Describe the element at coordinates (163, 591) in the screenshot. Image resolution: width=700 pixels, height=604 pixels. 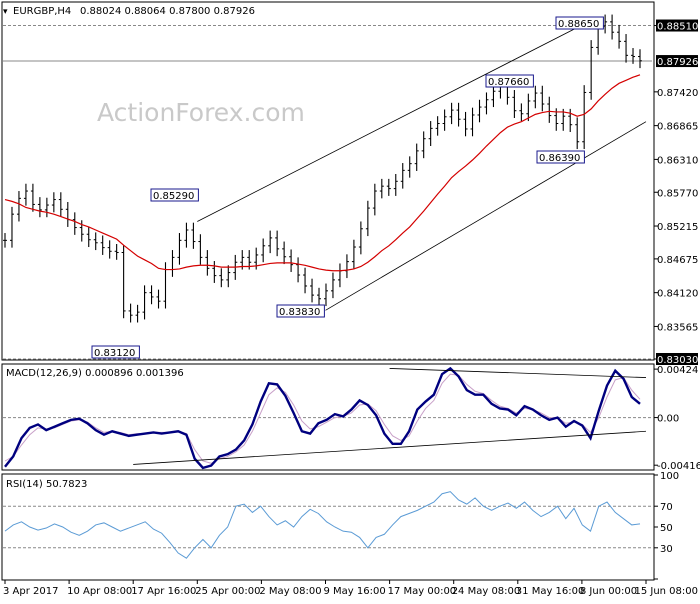
I see `x-axis-label: 17 Apr 16:00` at that location.